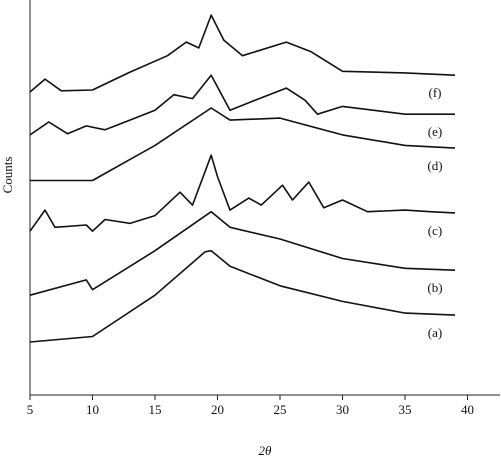  What do you see at coordinates (405, 409) in the screenshot?
I see `x-tick-label: 35` at bounding box center [405, 409].